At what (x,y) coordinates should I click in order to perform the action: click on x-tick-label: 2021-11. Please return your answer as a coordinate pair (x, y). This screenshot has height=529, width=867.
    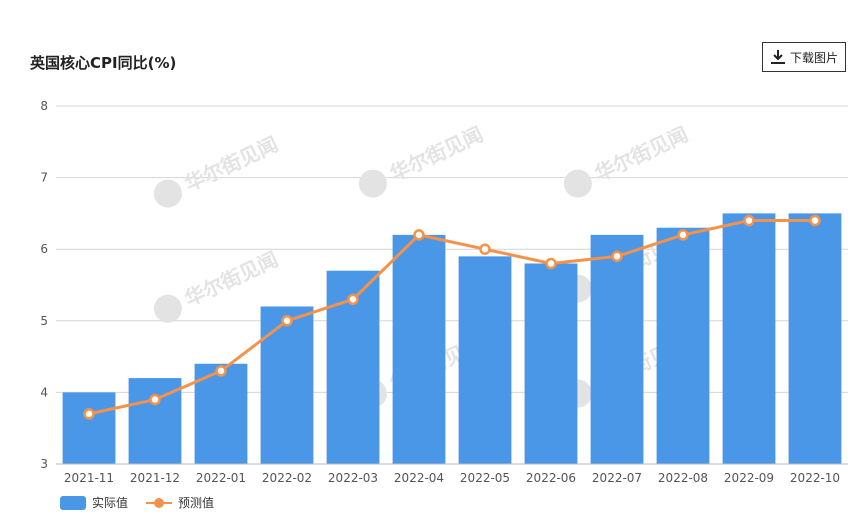
    Looking at the image, I should click on (89, 478).